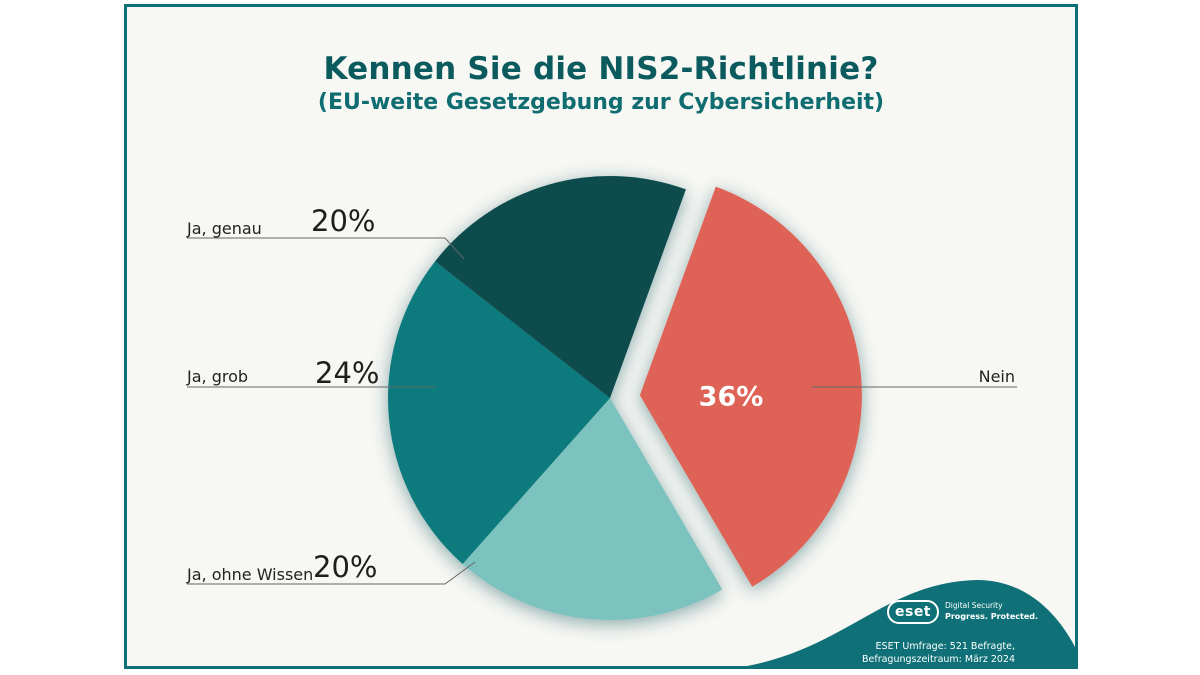  I want to click on category-label-nein: Nein, so click(997, 376).